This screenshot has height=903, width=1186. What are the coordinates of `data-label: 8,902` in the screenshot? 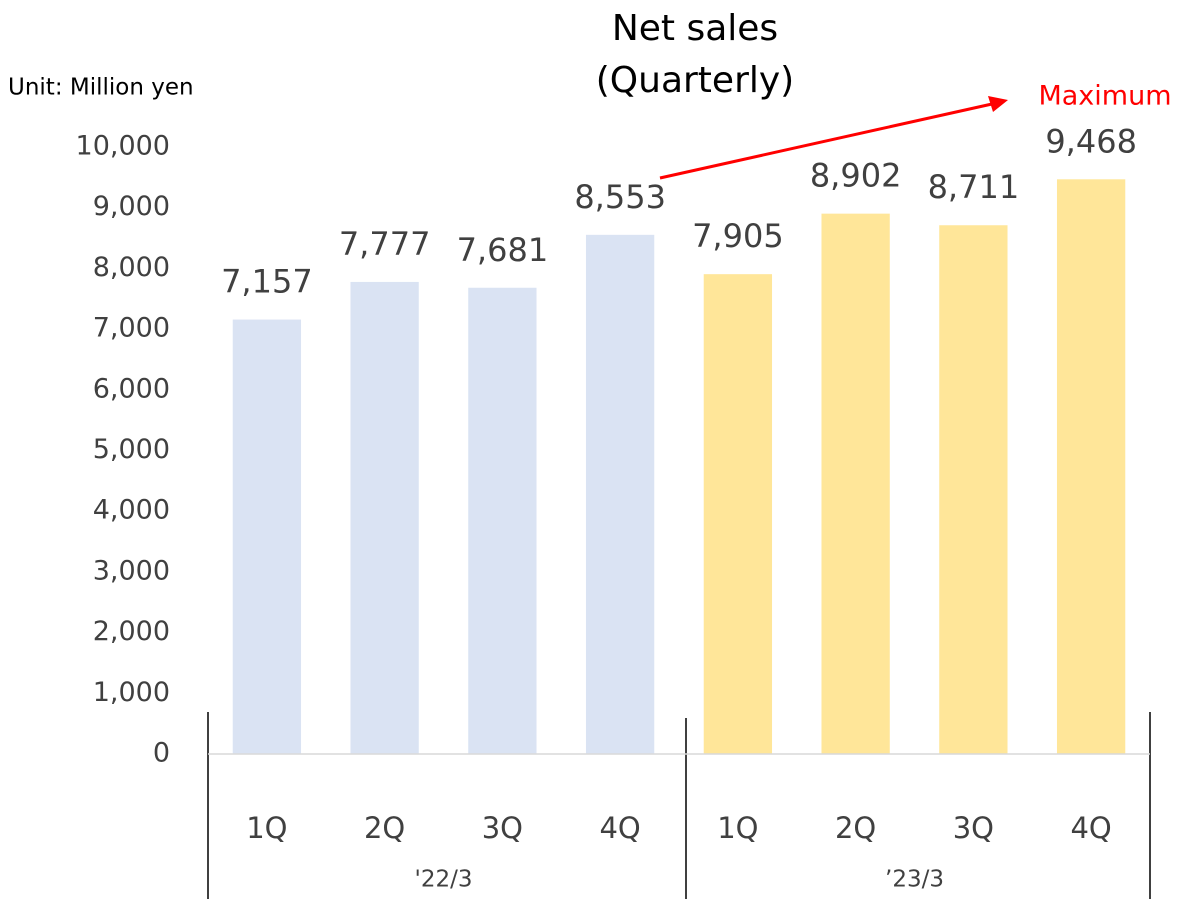 It's located at (856, 176).